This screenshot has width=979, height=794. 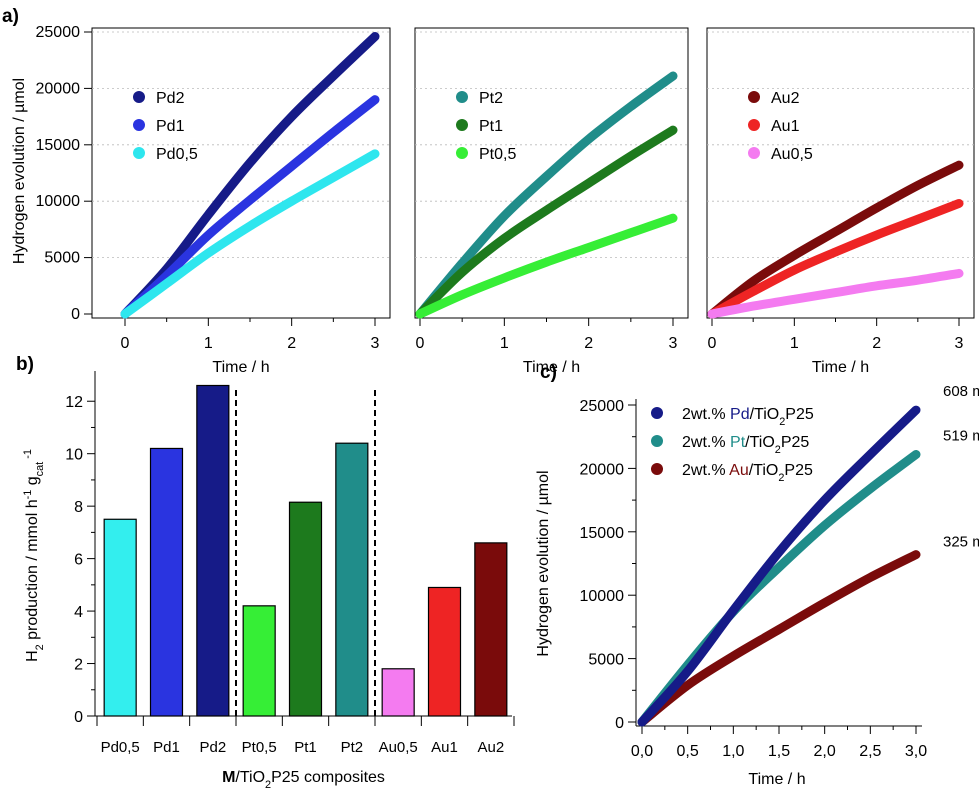 What do you see at coordinates (74, 455) in the screenshot?
I see `y-tick-label: 10` at bounding box center [74, 455].